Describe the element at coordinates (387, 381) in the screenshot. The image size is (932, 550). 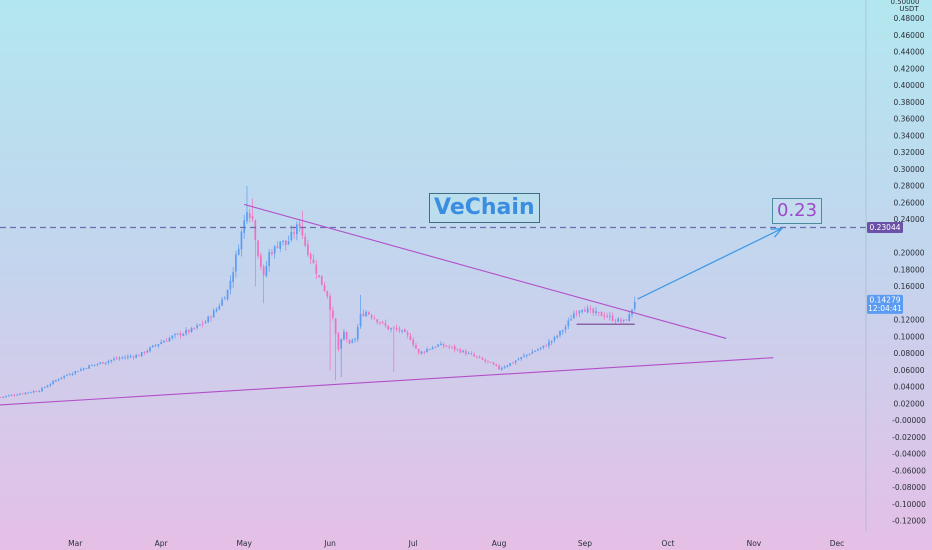
I see `lower-trendline` at that location.